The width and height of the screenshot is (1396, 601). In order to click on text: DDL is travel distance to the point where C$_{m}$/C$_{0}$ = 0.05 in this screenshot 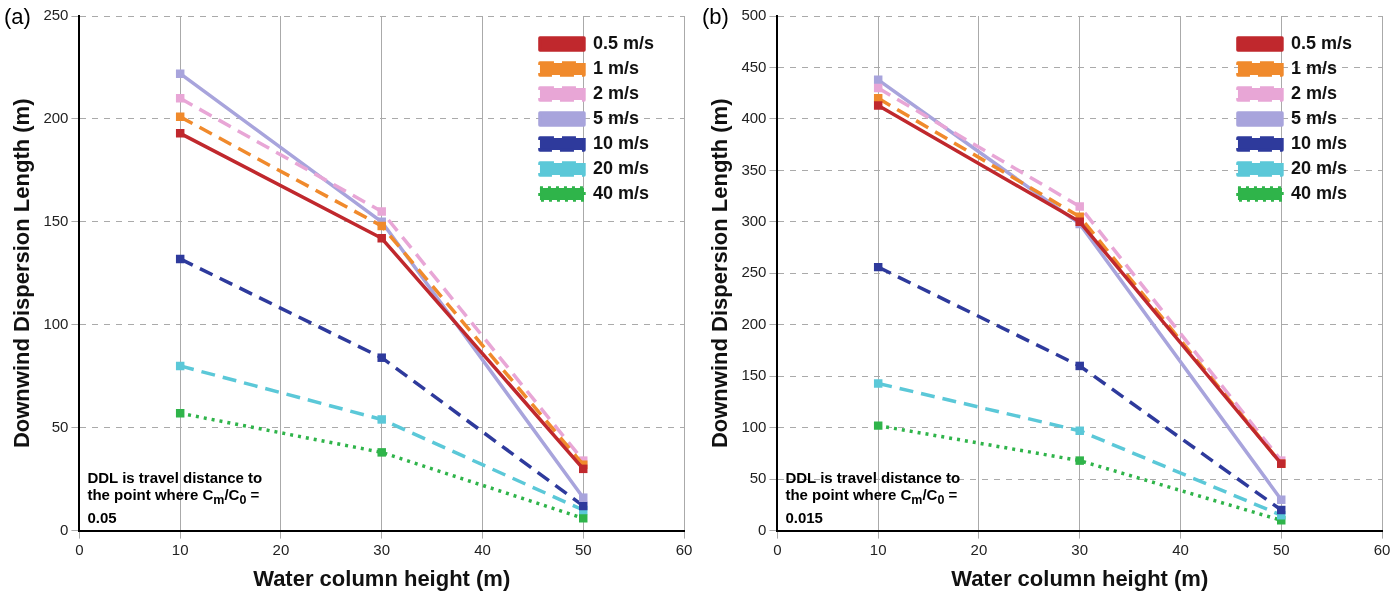, I will do `click(175, 497)`.